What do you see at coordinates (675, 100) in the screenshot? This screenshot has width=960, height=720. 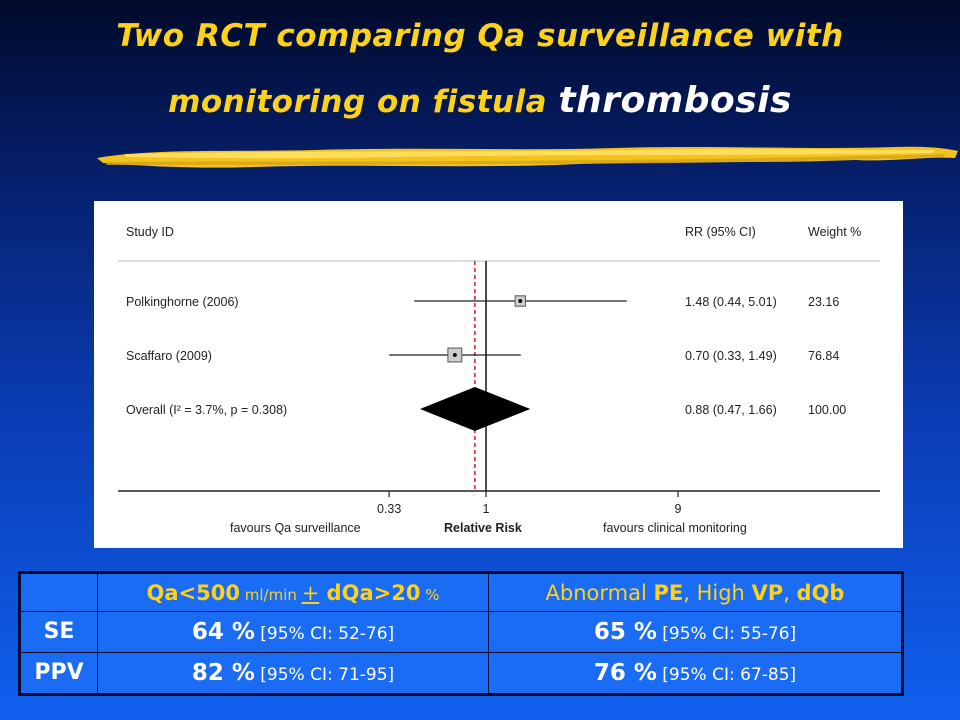 I see `title-emphasis: thrombosis` at bounding box center [675, 100].